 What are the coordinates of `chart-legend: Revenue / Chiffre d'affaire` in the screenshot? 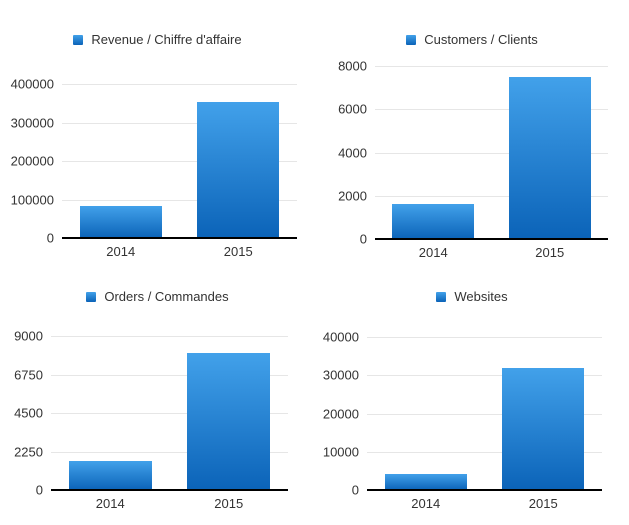 It's located at (157, 39).